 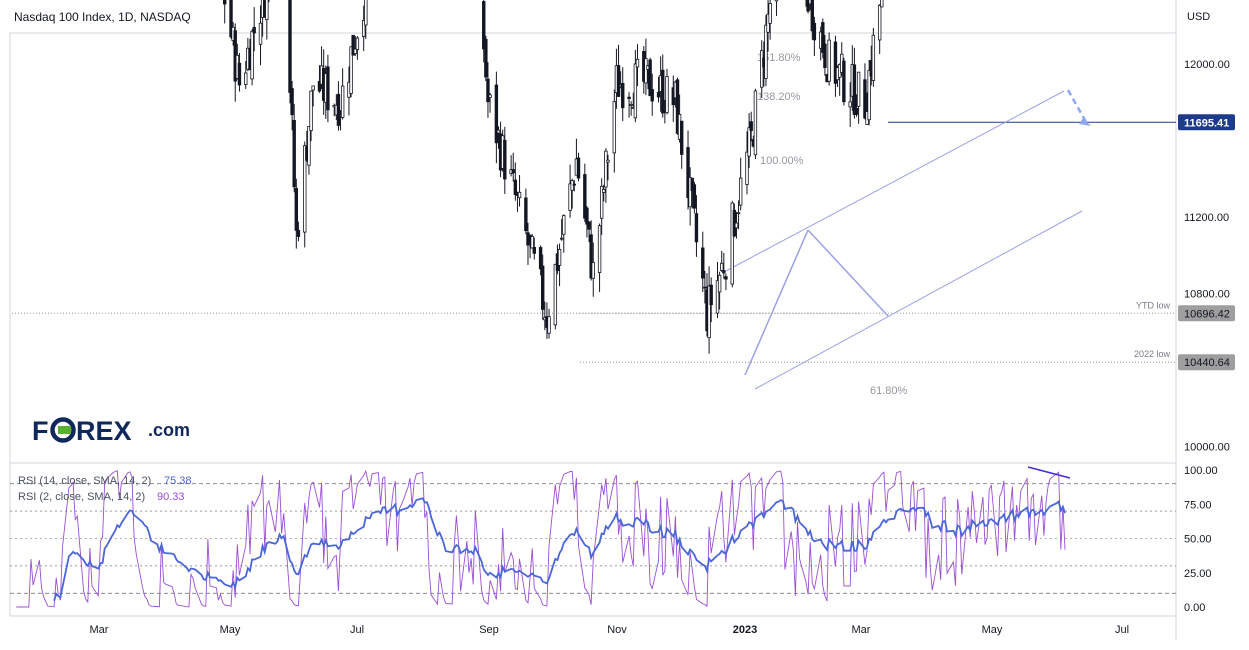 I want to click on logo-suffix: .com, so click(x=169, y=430).